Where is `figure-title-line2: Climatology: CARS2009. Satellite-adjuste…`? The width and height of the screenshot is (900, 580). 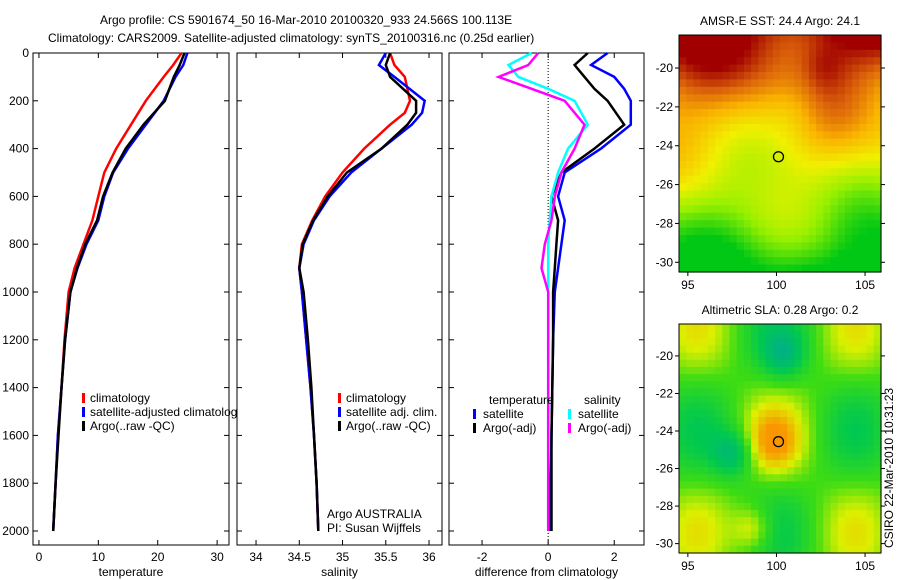 figure-title-line2: Climatology: CARS2009. Satellite-adjuste… is located at coordinates (291, 38).